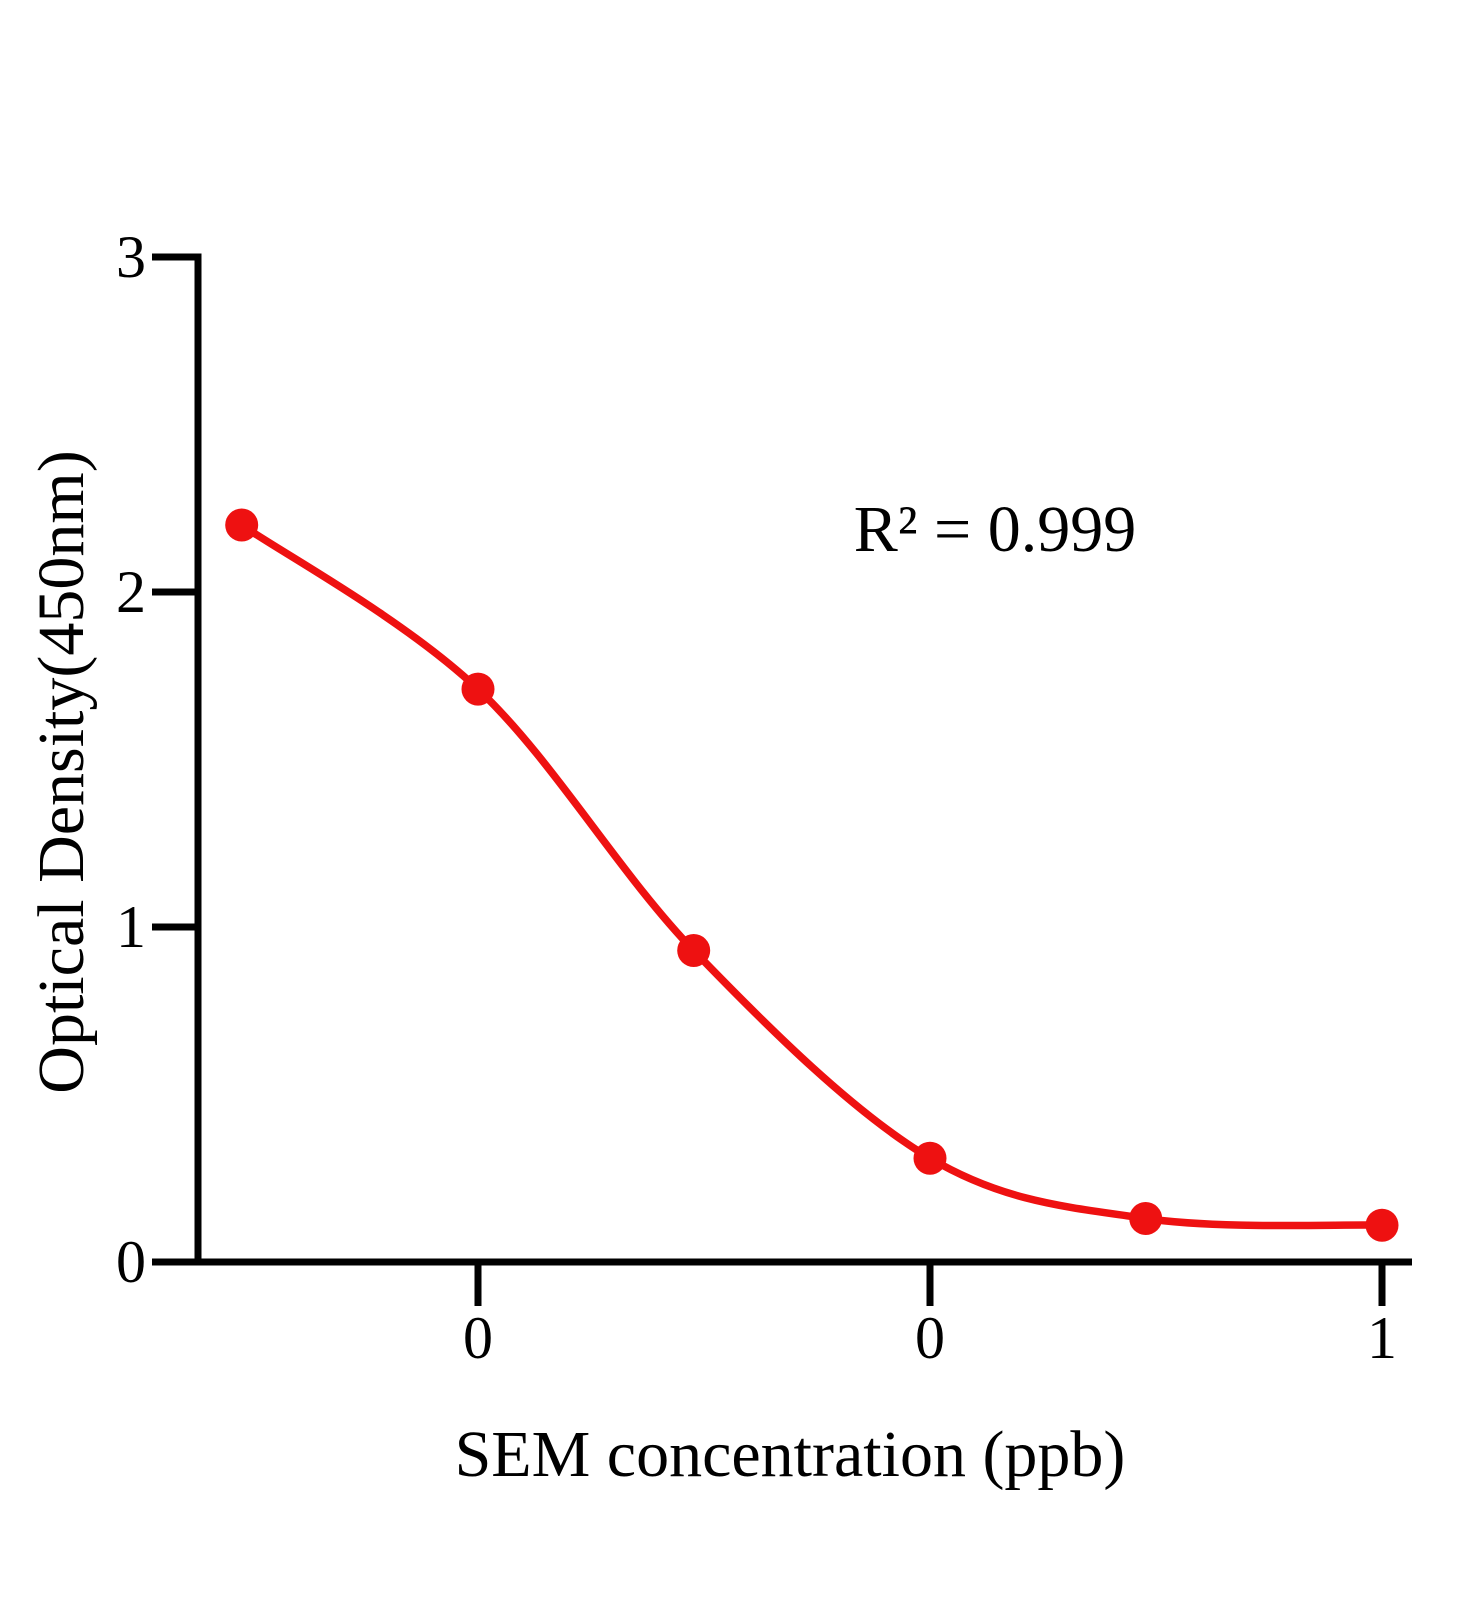 The height and width of the screenshot is (1600, 1472). What do you see at coordinates (61, 772) in the screenshot?
I see `y-axis-title: Optical Density(450nm)` at bounding box center [61, 772].